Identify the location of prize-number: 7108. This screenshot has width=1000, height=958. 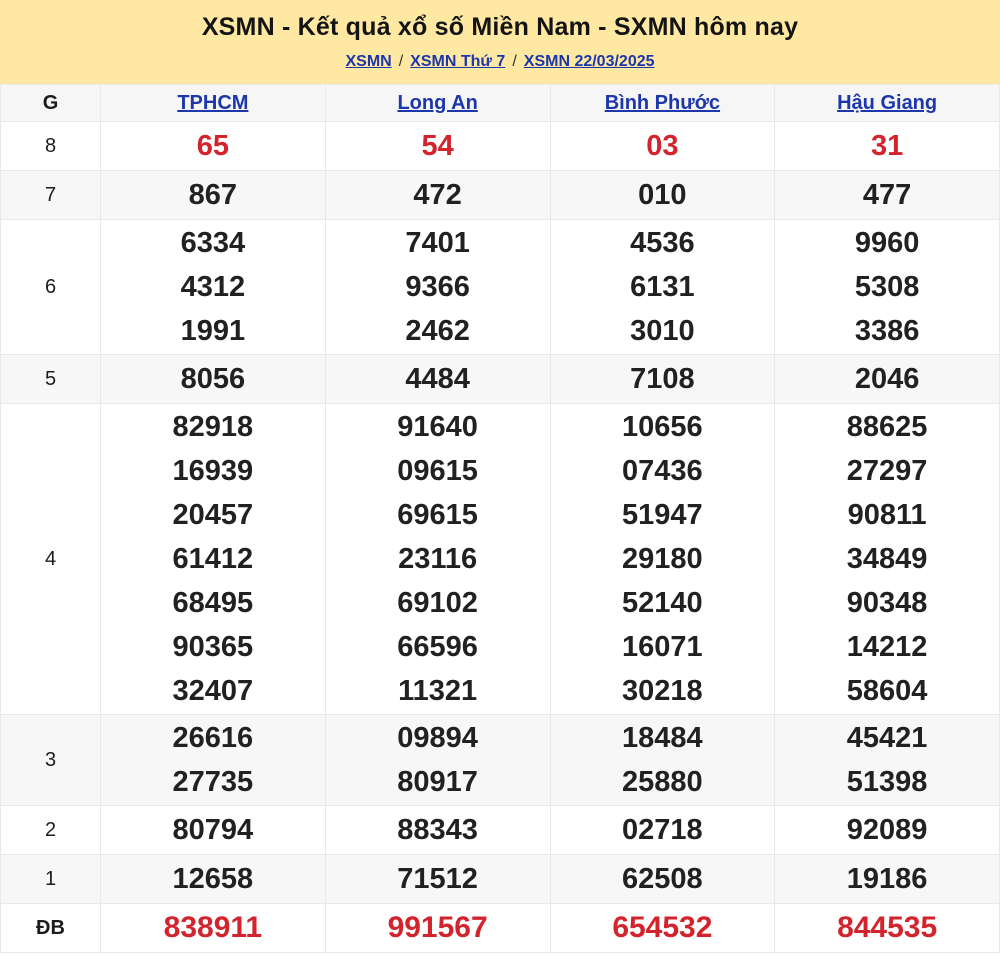
(662, 379).